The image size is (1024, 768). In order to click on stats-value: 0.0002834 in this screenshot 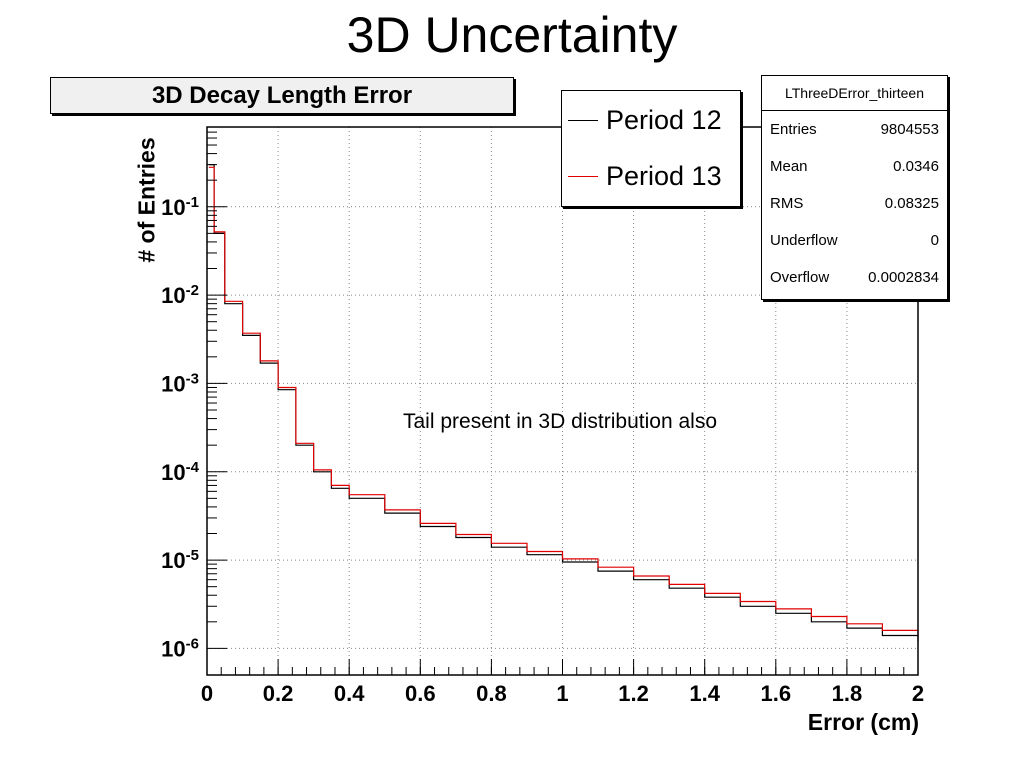, I will do `click(903, 277)`.